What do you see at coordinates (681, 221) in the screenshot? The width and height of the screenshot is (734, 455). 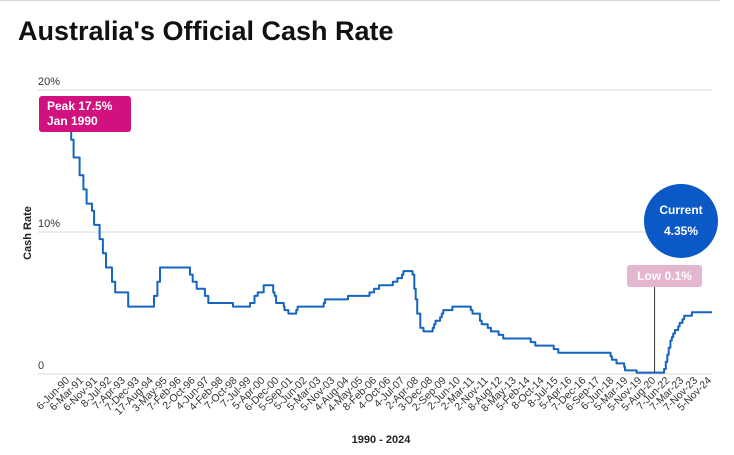 I see `current-annotation: Current 4.35%` at bounding box center [681, 221].